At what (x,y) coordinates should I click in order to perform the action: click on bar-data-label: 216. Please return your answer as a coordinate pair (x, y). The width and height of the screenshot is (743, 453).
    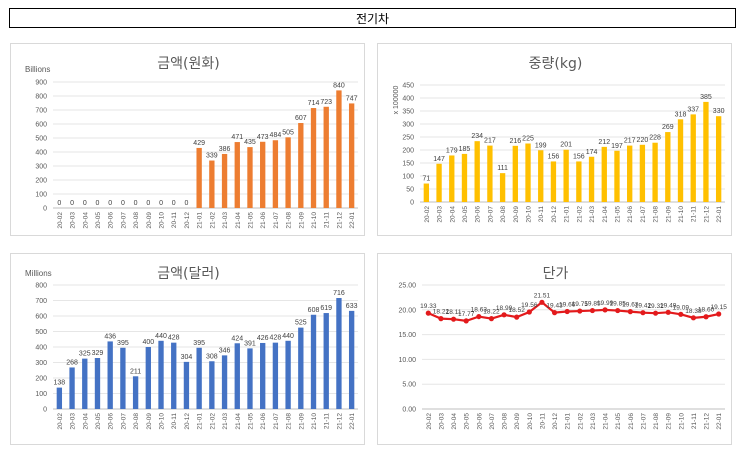
    Looking at the image, I should click on (515, 141).